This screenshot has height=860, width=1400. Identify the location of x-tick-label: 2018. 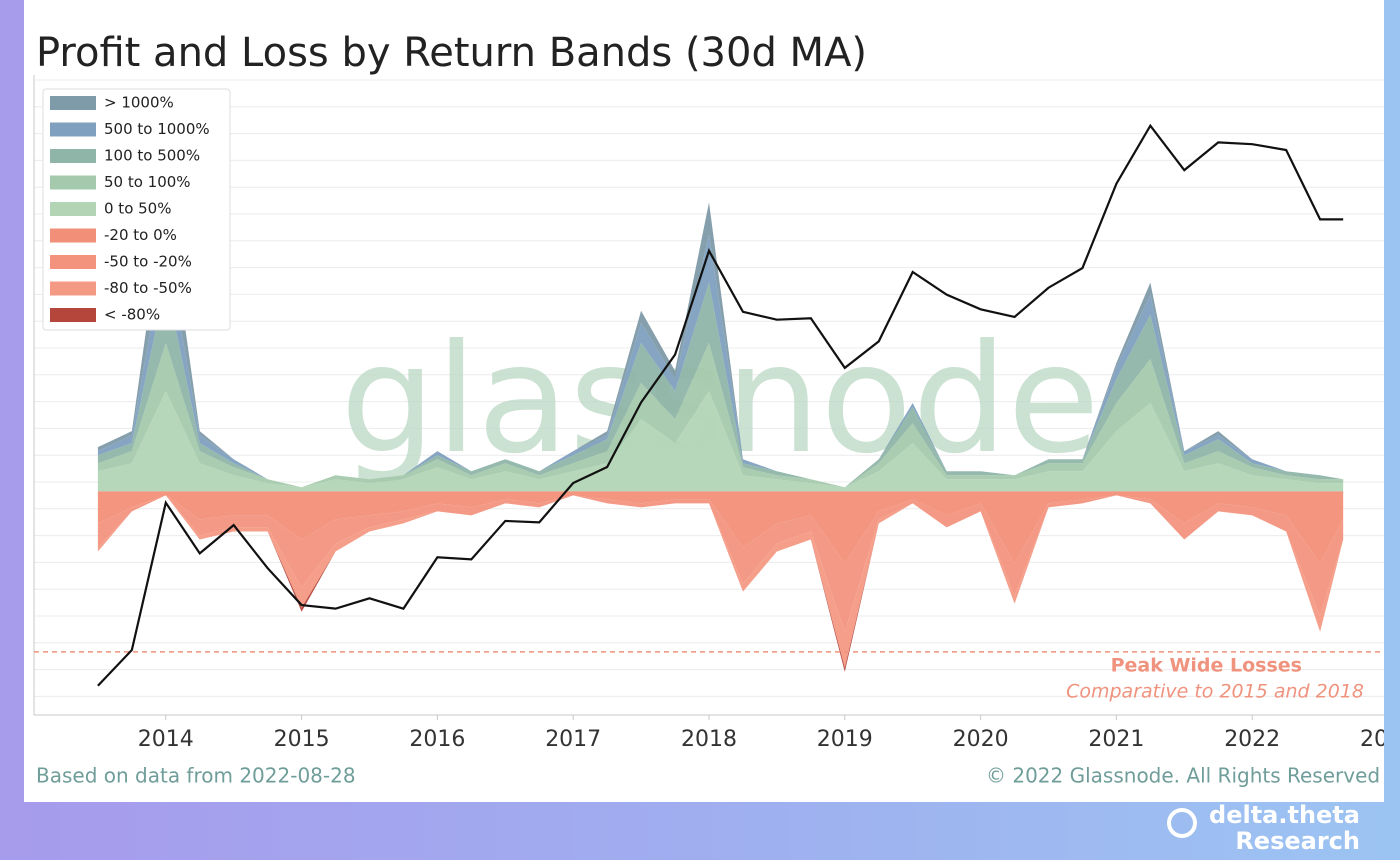
(709, 739).